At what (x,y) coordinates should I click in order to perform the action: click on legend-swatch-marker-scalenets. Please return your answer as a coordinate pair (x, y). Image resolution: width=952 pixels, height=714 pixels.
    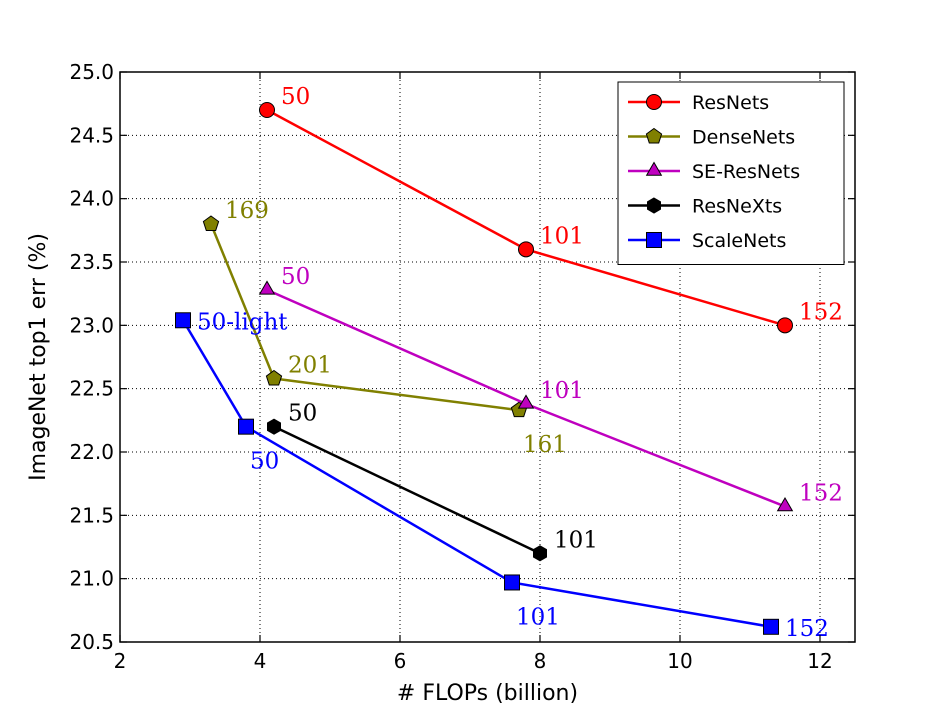
    Looking at the image, I should click on (654, 240).